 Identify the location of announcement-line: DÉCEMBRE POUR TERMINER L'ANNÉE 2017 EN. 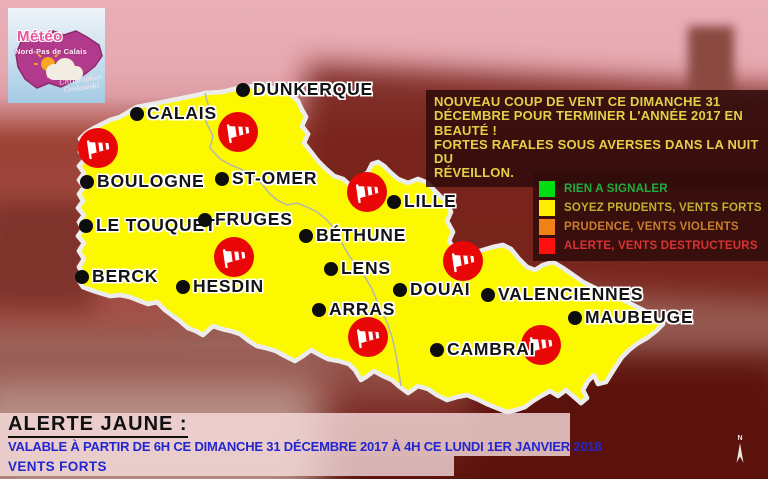
(589, 116).